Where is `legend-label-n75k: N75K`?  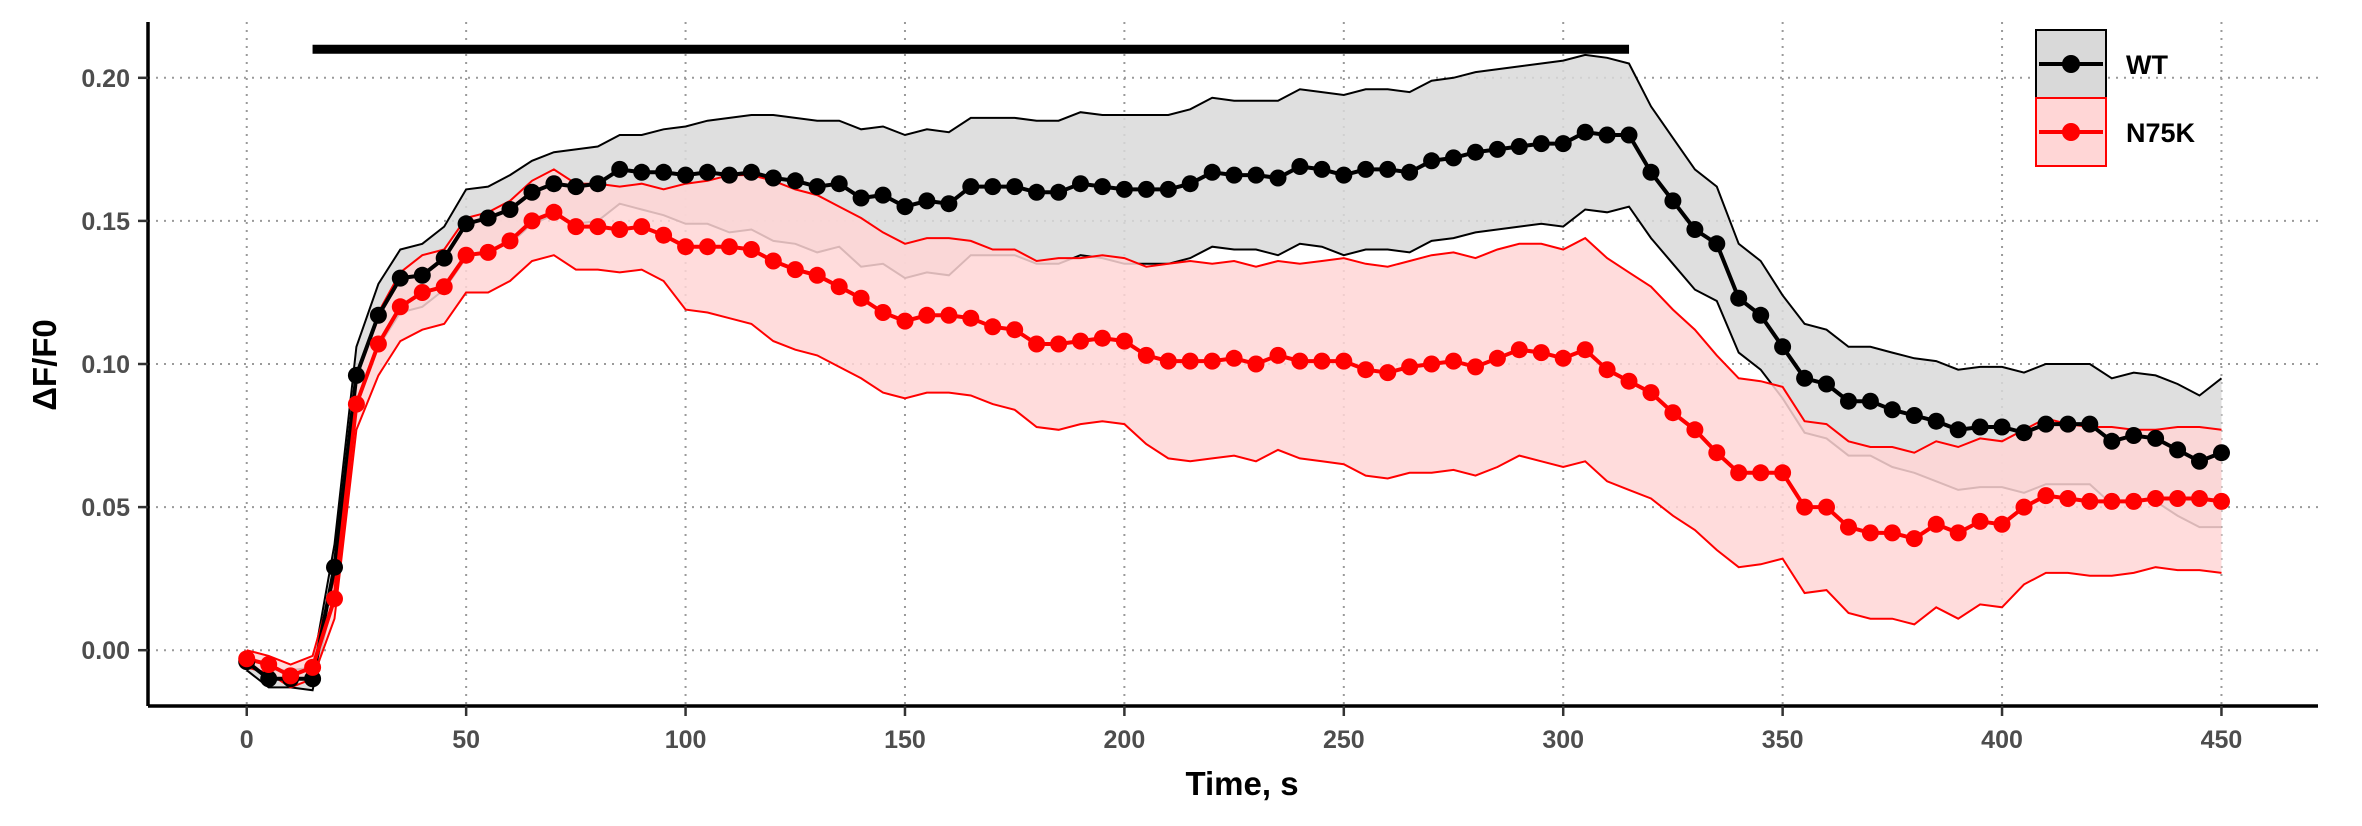 legend-label-n75k: N75K is located at coordinates (2161, 133).